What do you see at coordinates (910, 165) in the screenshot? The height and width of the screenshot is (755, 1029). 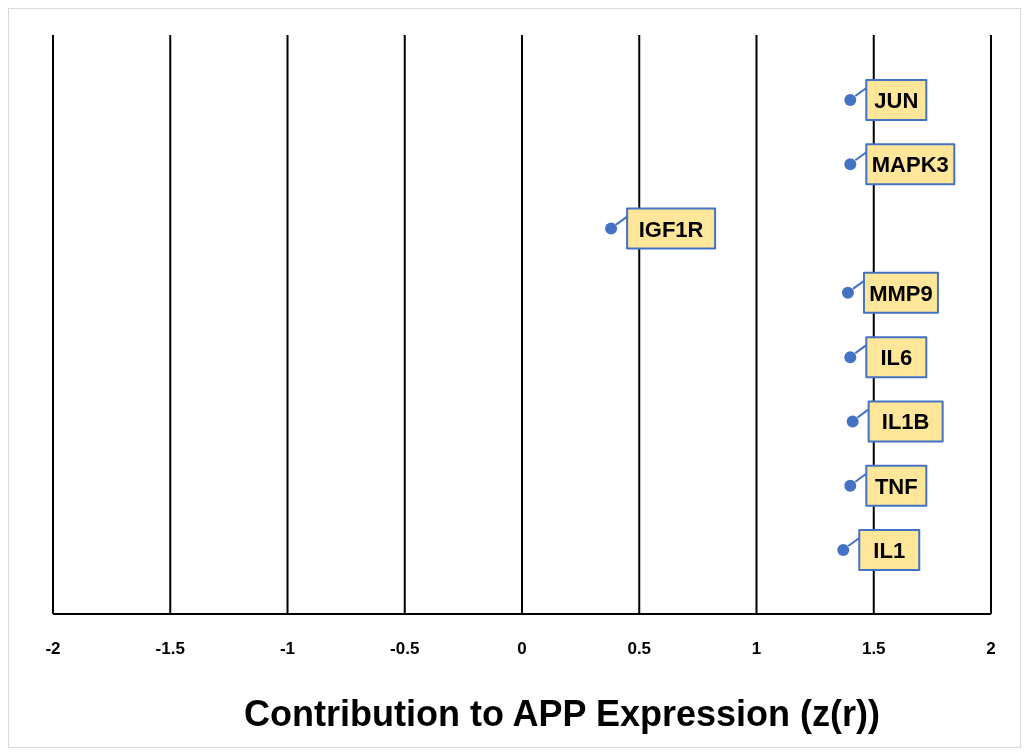 I see `y-tick-label: MAPK3` at bounding box center [910, 165].